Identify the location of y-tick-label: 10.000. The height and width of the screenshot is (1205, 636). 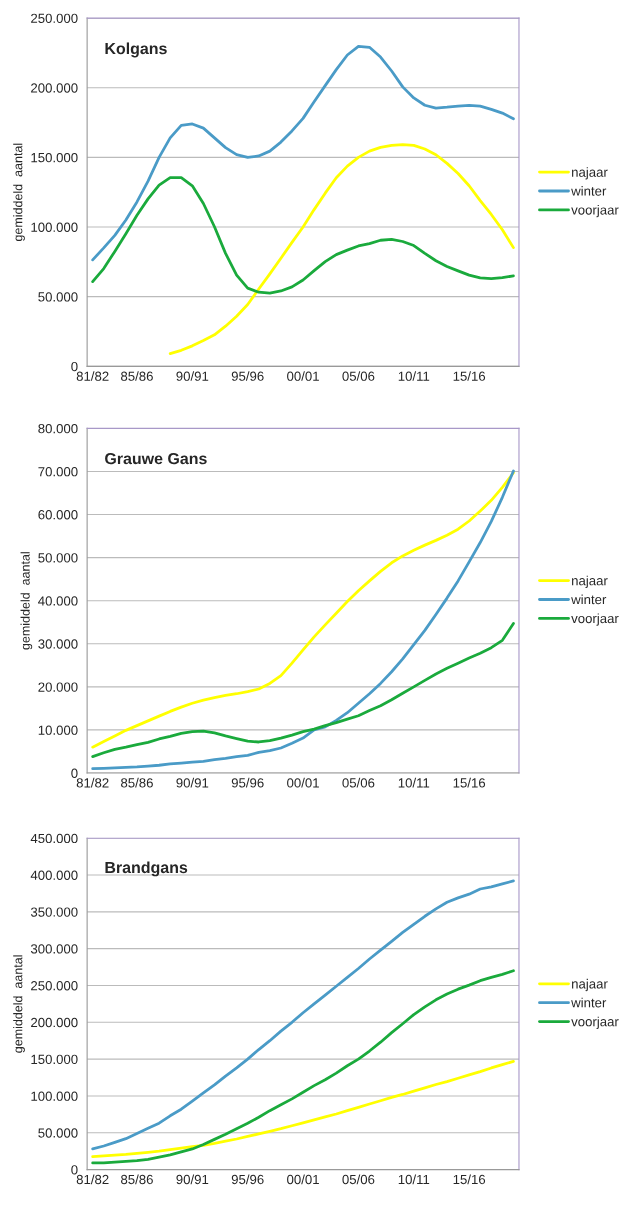
(58, 730).